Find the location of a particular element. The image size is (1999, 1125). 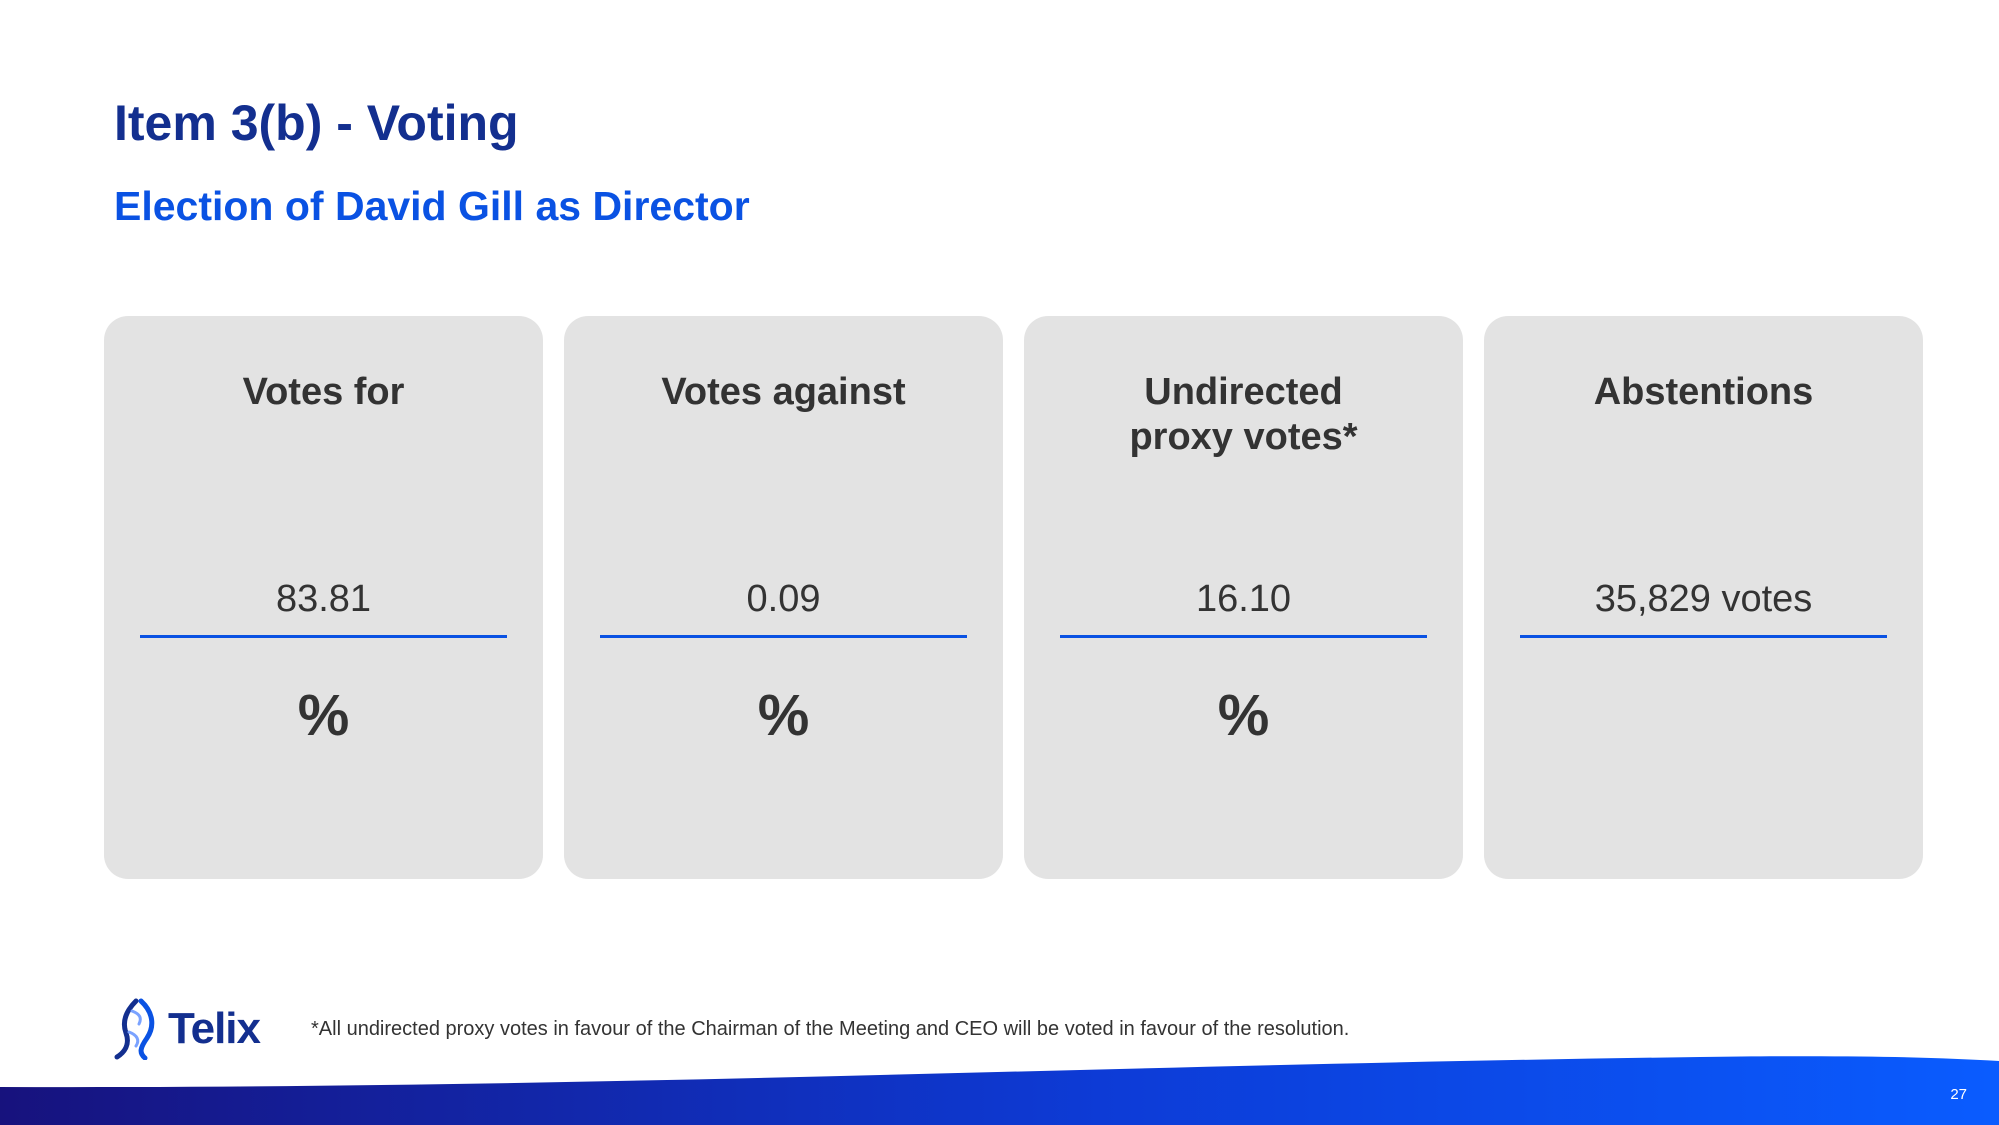

votes-against-card: Votes against 0.09 % is located at coordinates (783, 597).